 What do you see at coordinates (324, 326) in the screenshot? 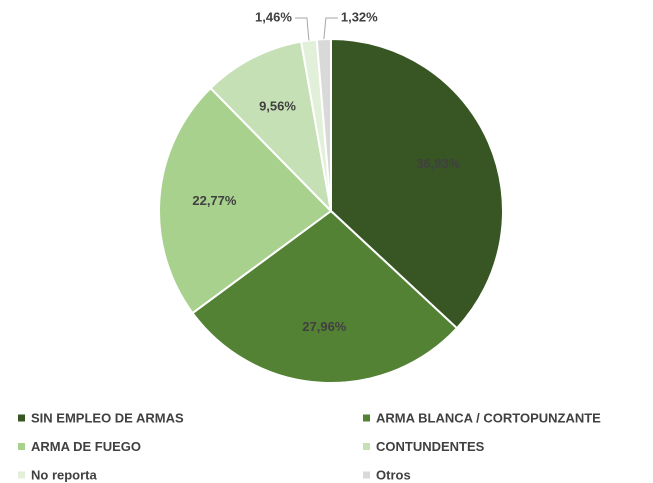
I see `data-label: 27,96%` at bounding box center [324, 326].